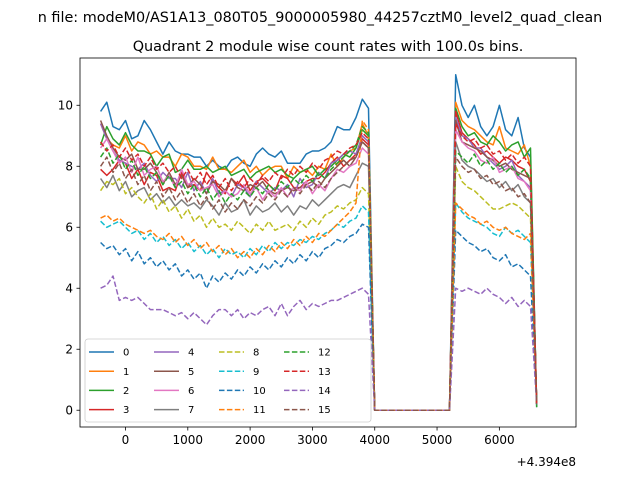 The width and height of the screenshot is (640, 480). What do you see at coordinates (324, 410) in the screenshot?
I see `legend-label-15: 15` at bounding box center [324, 410].